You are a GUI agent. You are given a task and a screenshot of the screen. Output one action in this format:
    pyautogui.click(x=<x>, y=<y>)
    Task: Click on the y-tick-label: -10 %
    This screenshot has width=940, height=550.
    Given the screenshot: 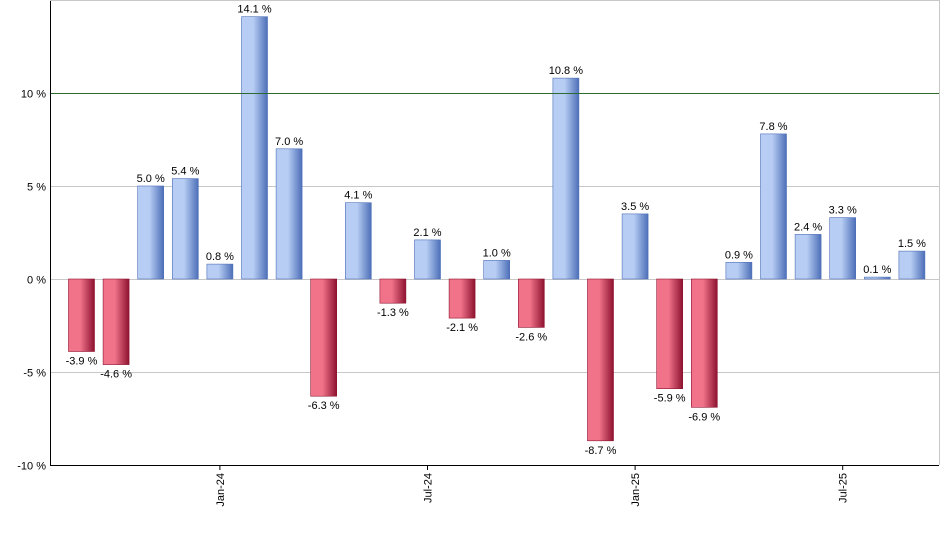 What is the action you would take?
    pyautogui.click(x=31, y=467)
    